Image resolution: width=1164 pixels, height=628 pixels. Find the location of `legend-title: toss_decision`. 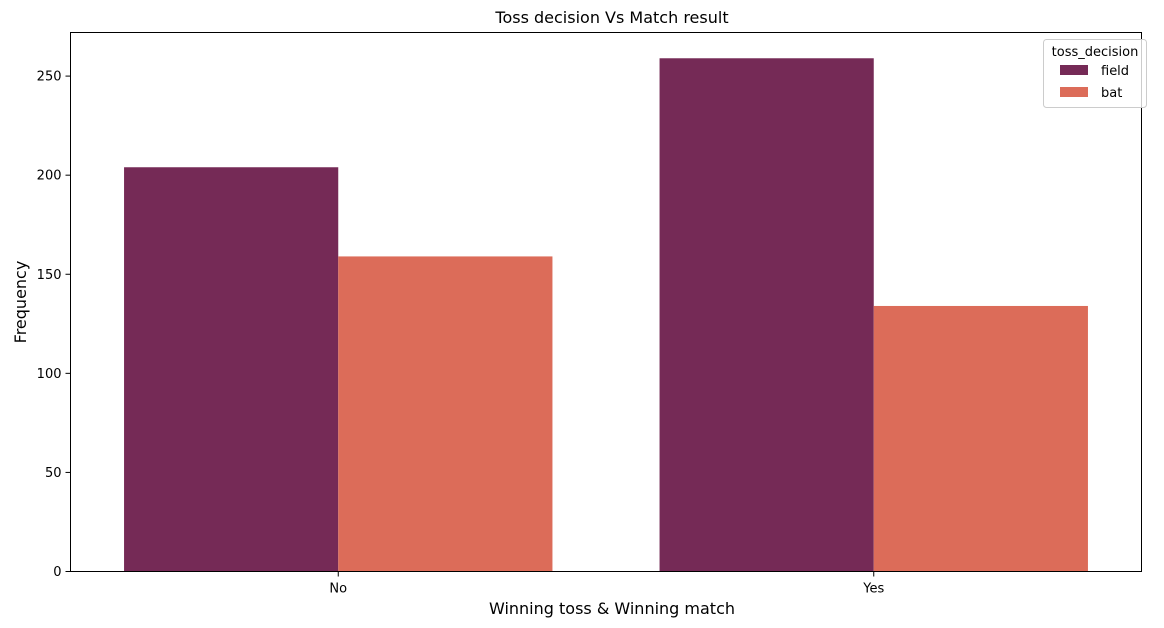

legend-title: toss_decision is located at coordinates (1095, 52).